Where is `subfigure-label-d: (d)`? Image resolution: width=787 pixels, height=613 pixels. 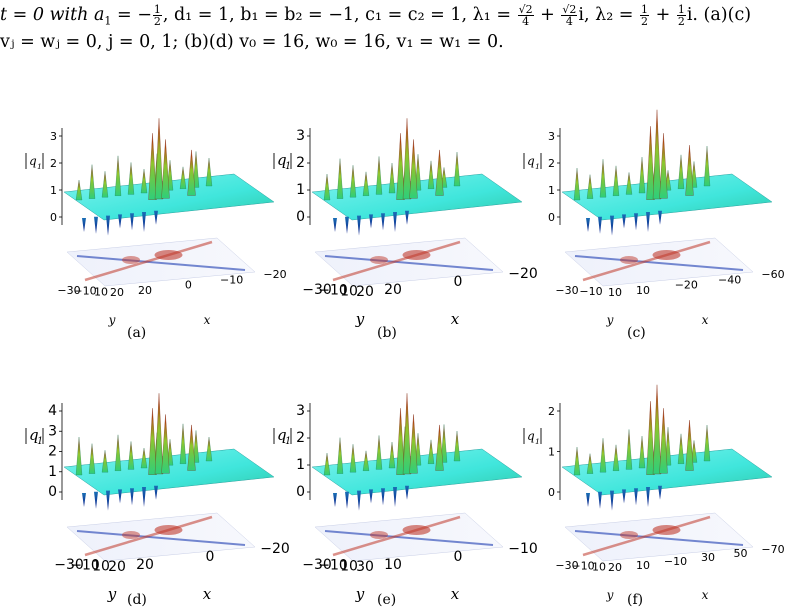
subfigure-label-d: (d) is located at coordinates (137, 600).